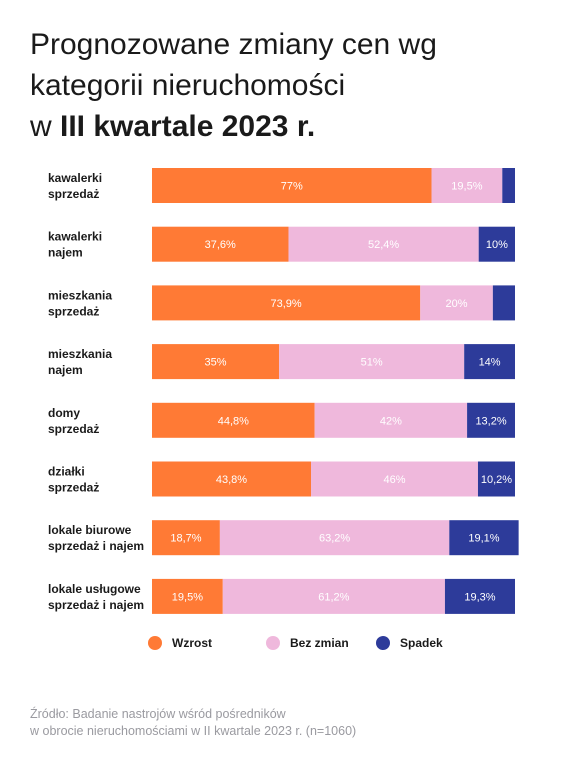 This screenshot has width=564, height=771. What do you see at coordinates (45, 126) in the screenshot?
I see `title-line-3-prefix: w` at bounding box center [45, 126].